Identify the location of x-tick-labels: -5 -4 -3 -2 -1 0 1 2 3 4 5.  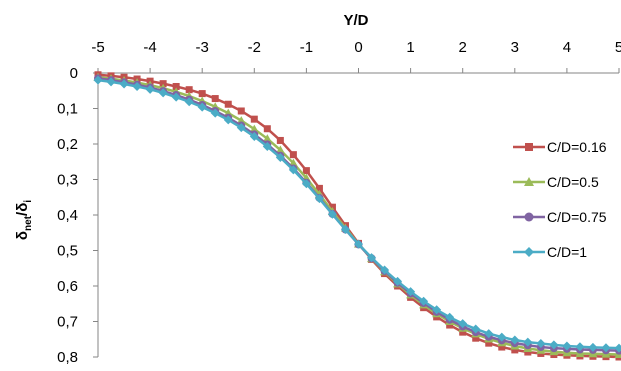
(356, 47).